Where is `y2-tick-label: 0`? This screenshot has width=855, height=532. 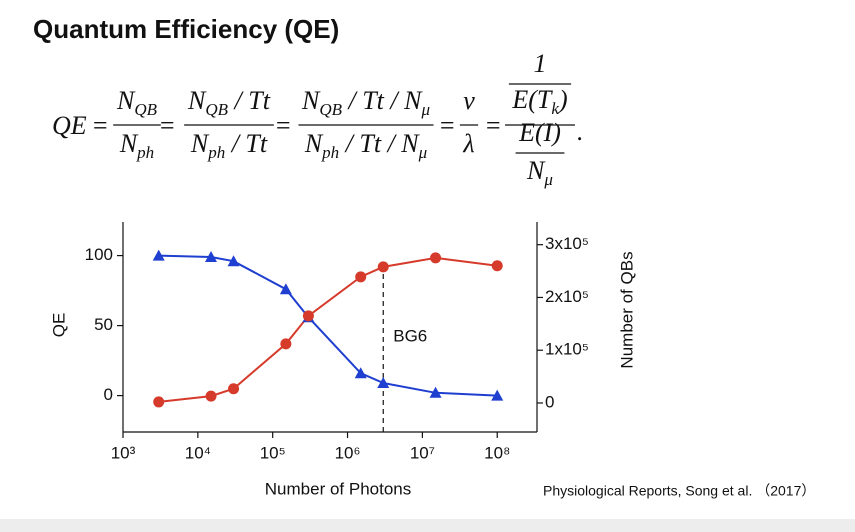
y2-tick-label: 0 is located at coordinates (549, 401).